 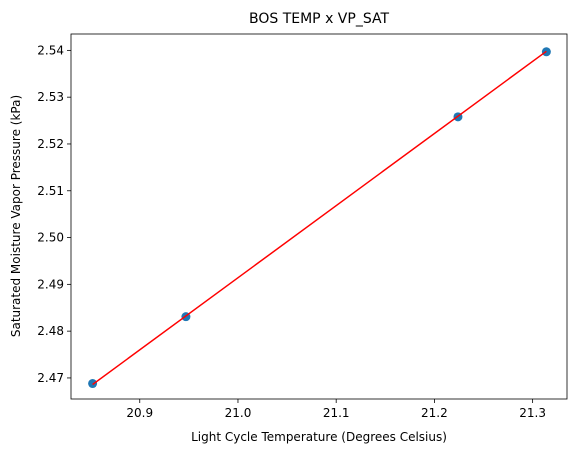 I want to click on x-tick-label: 21.1, so click(x=336, y=413).